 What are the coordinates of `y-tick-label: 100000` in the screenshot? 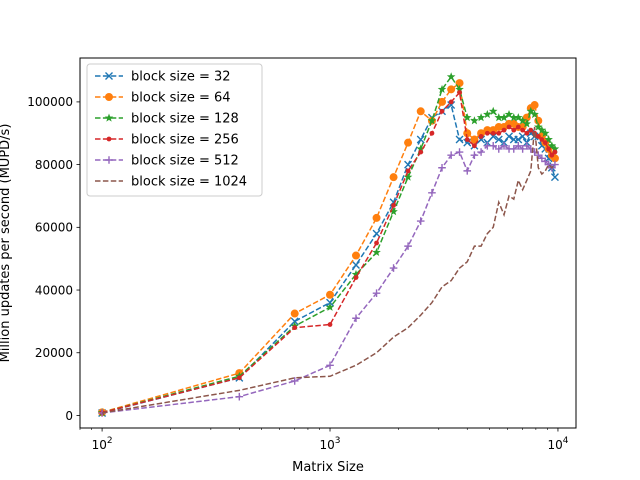 It's located at (50, 102).